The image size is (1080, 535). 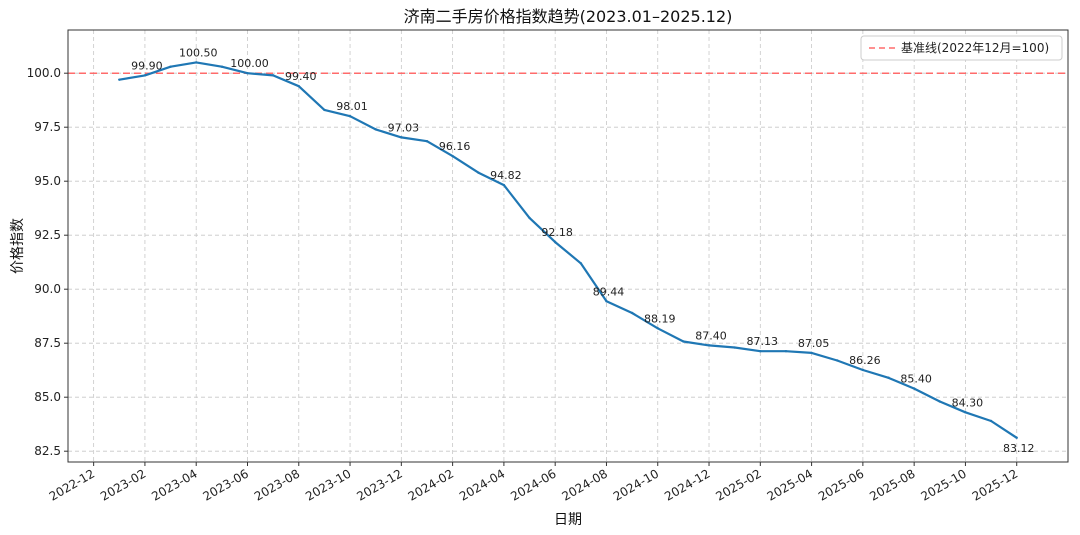 What do you see at coordinates (892, 484) in the screenshot?
I see `x-tick-label: 2025-08` at bounding box center [892, 484].